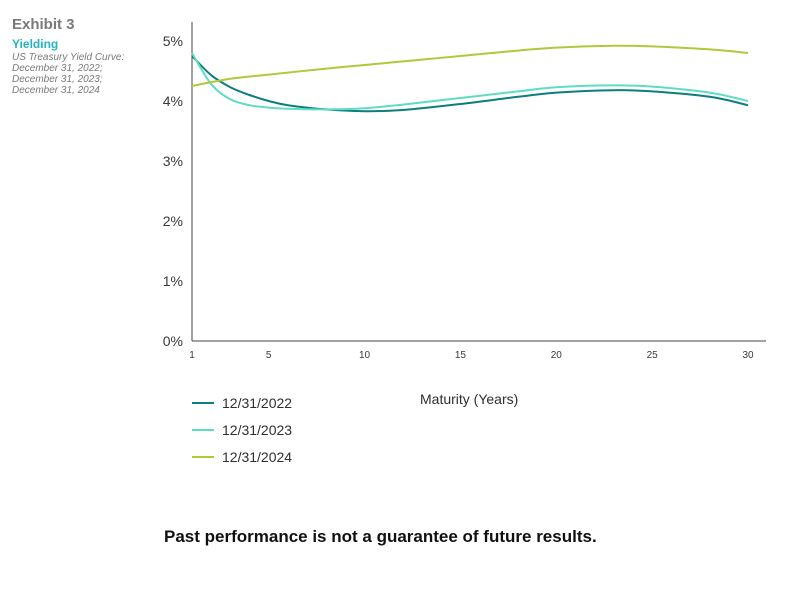 Image resolution: width=803 pixels, height=605 pixels. What do you see at coordinates (269, 355) in the screenshot?
I see `x-tick-label: 5` at bounding box center [269, 355].